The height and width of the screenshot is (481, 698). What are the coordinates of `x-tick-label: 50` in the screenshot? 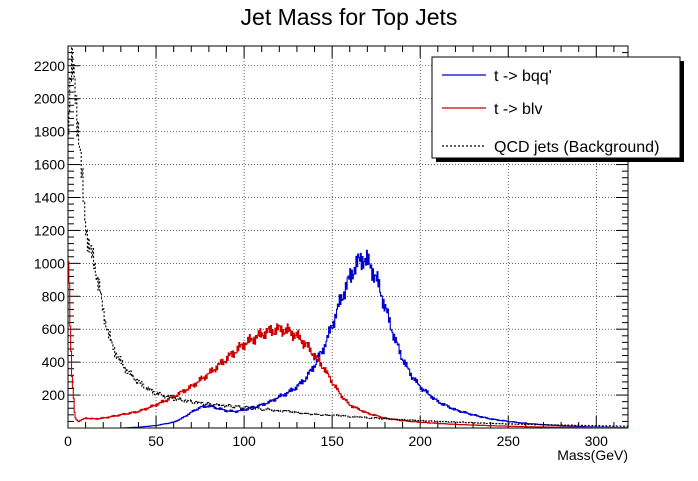 It's located at (156, 441).